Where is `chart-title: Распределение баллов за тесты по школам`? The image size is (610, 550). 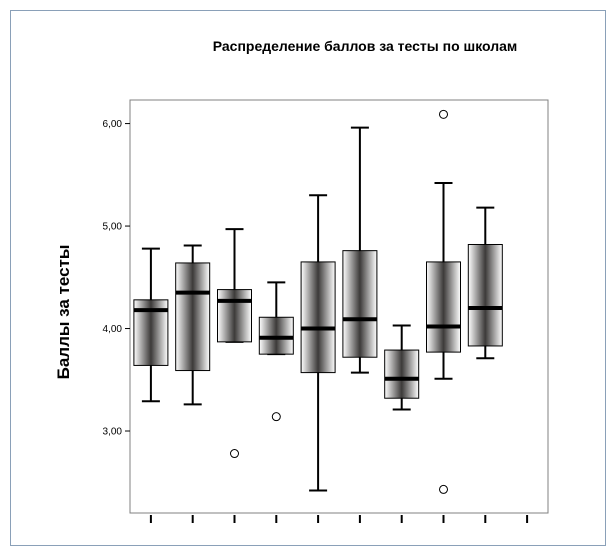 chart-title: Распределение баллов за тесты по школам is located at coordinates (365, 46).